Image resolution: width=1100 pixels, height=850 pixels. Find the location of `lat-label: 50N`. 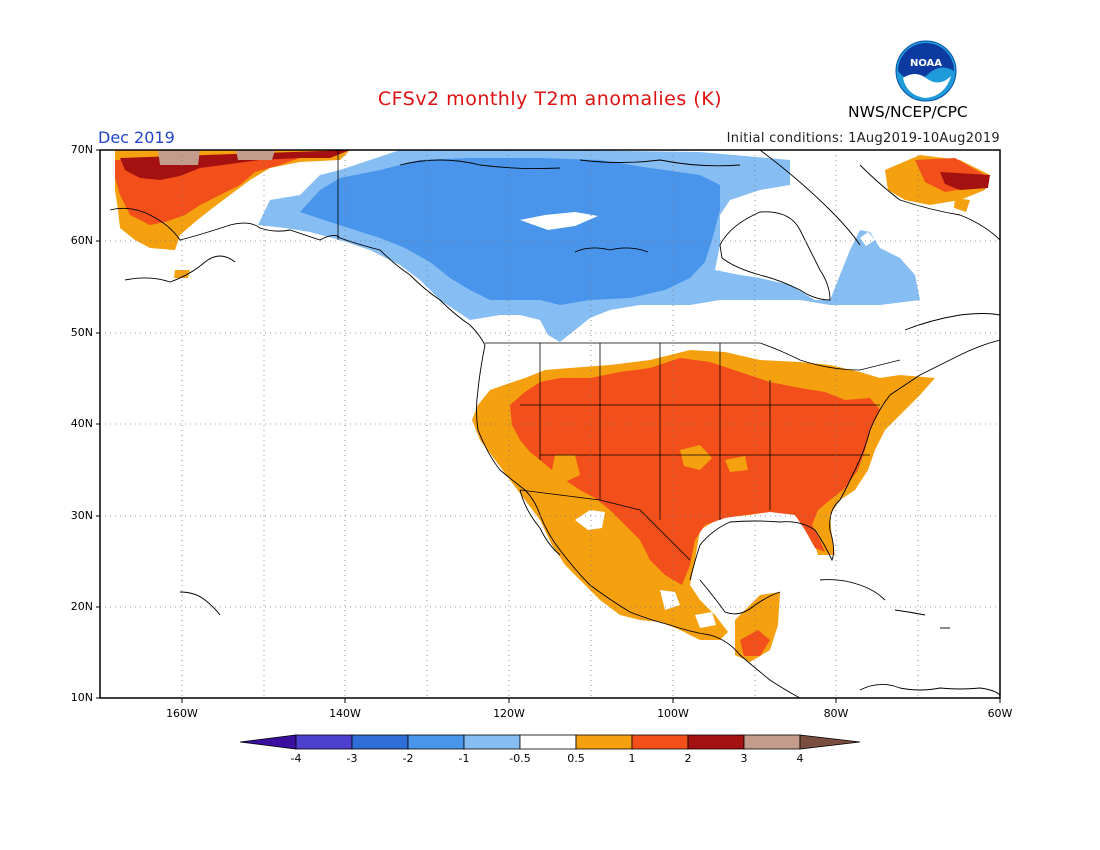

lat-label: 50N is located at coordinates (81, 332).